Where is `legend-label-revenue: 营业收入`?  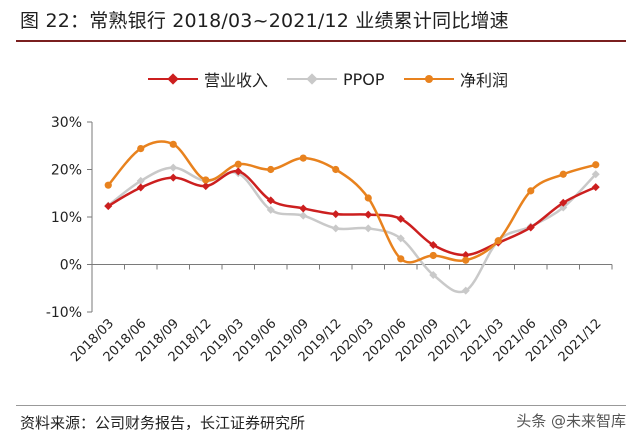 legend-label-revenue: 营业收入 is located at coordinates (236, 80).